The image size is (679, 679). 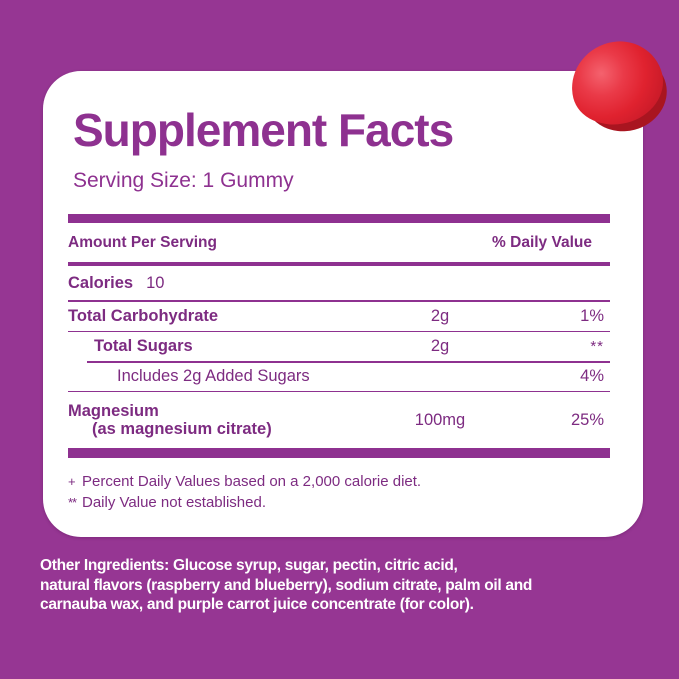 I want to click on calories-value: 10, so click(x=155, y=282).